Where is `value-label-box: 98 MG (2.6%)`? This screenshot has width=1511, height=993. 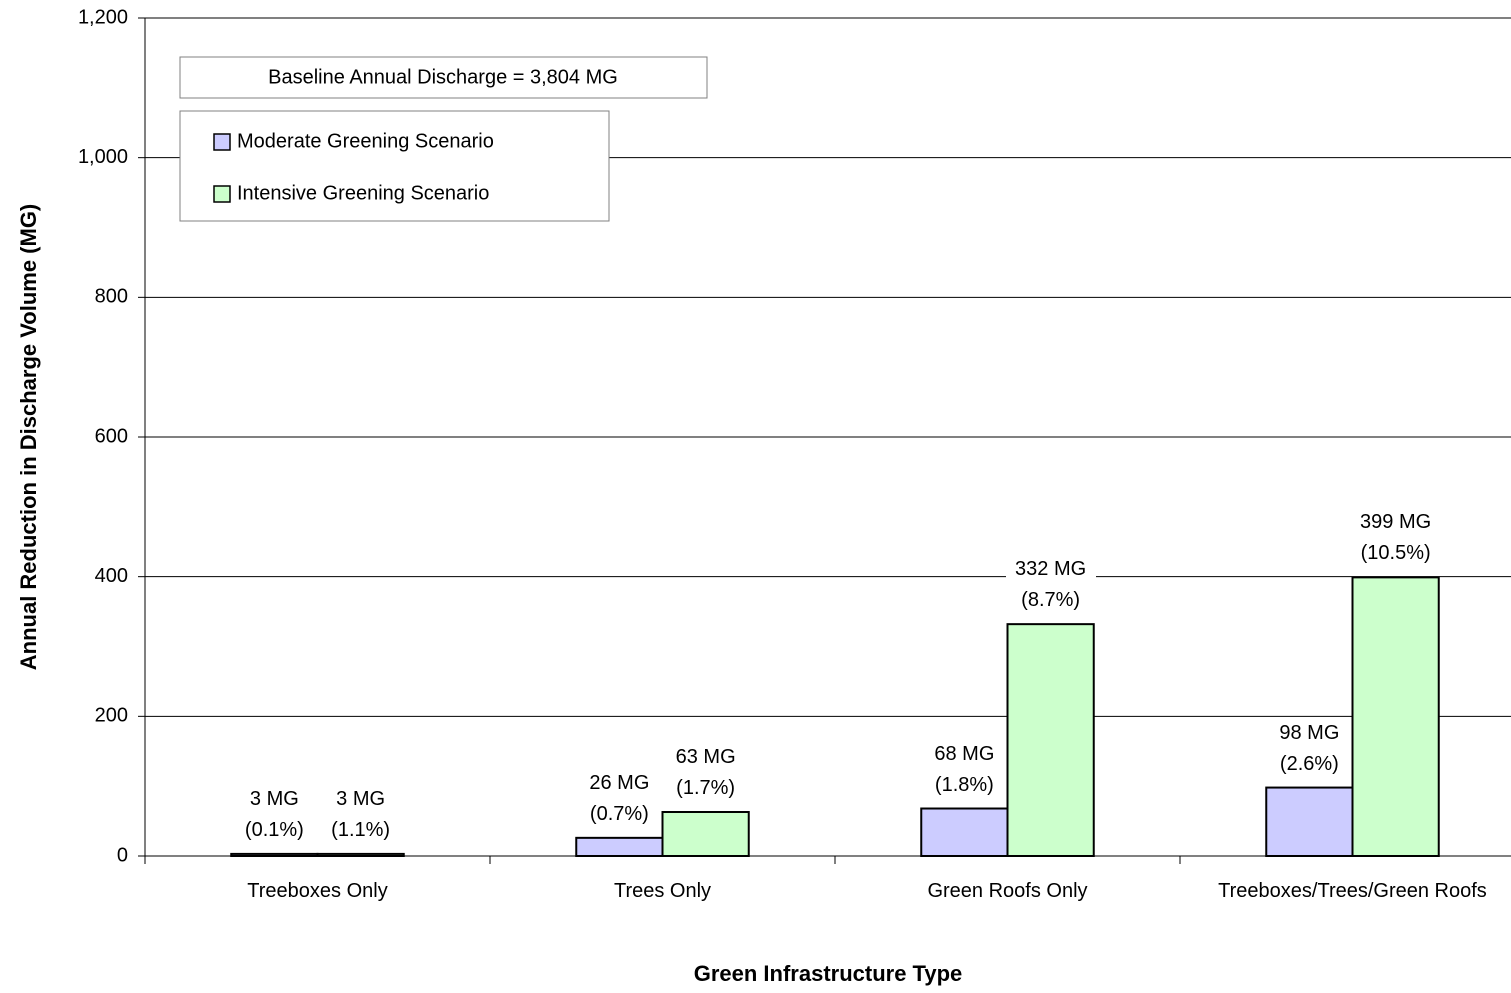 value-label-box: 98 MG (2.6%) is located at coordinates (1309, 748).